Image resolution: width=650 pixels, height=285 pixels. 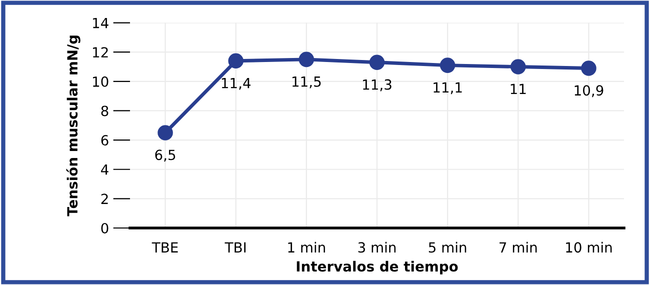 I want to click on x-tick-label: 1 min, so click(x=306, y=247).